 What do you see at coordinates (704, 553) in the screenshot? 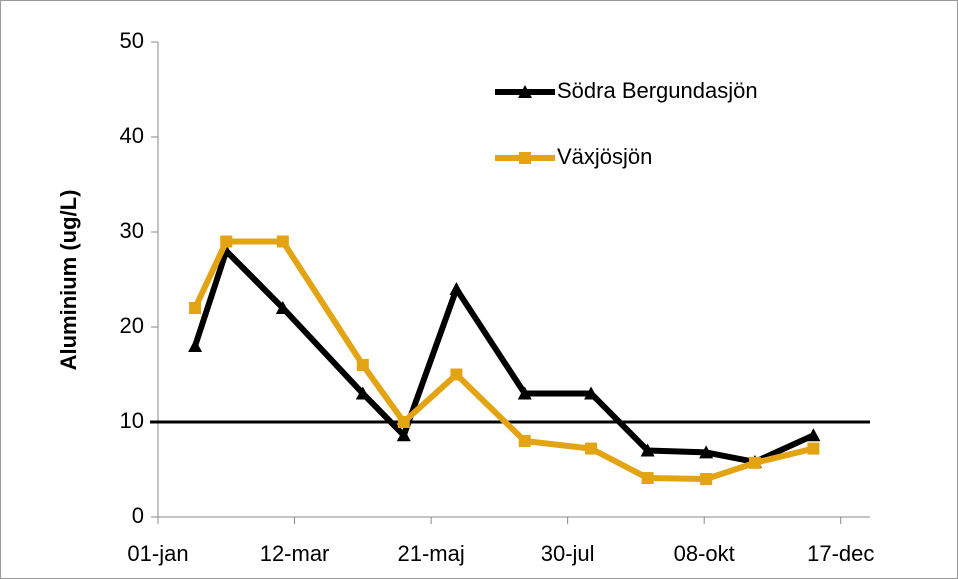
I see `x-tick-label: 08-okt` at bounding box center [704, 553].